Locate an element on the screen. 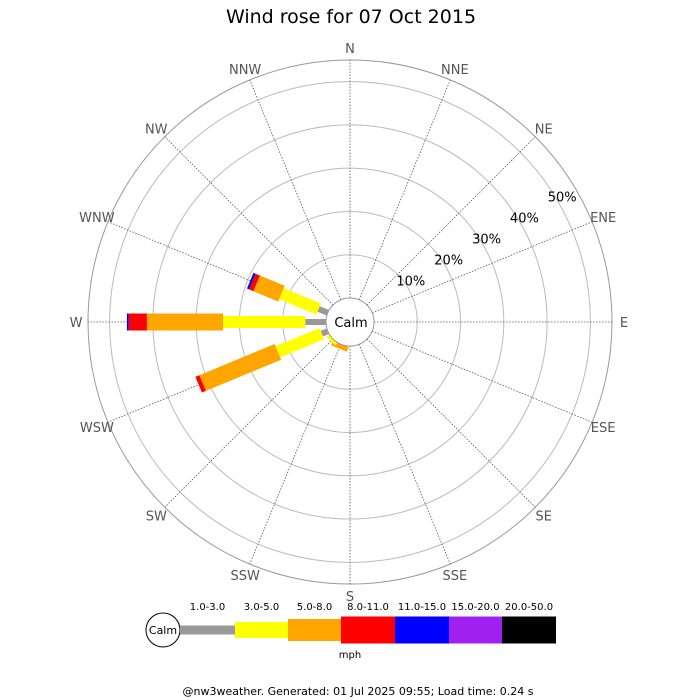 Image resolution: width=700 pixels, height=700 pixels. radial-tick-label: 40% is located at coordinates (524, 218).